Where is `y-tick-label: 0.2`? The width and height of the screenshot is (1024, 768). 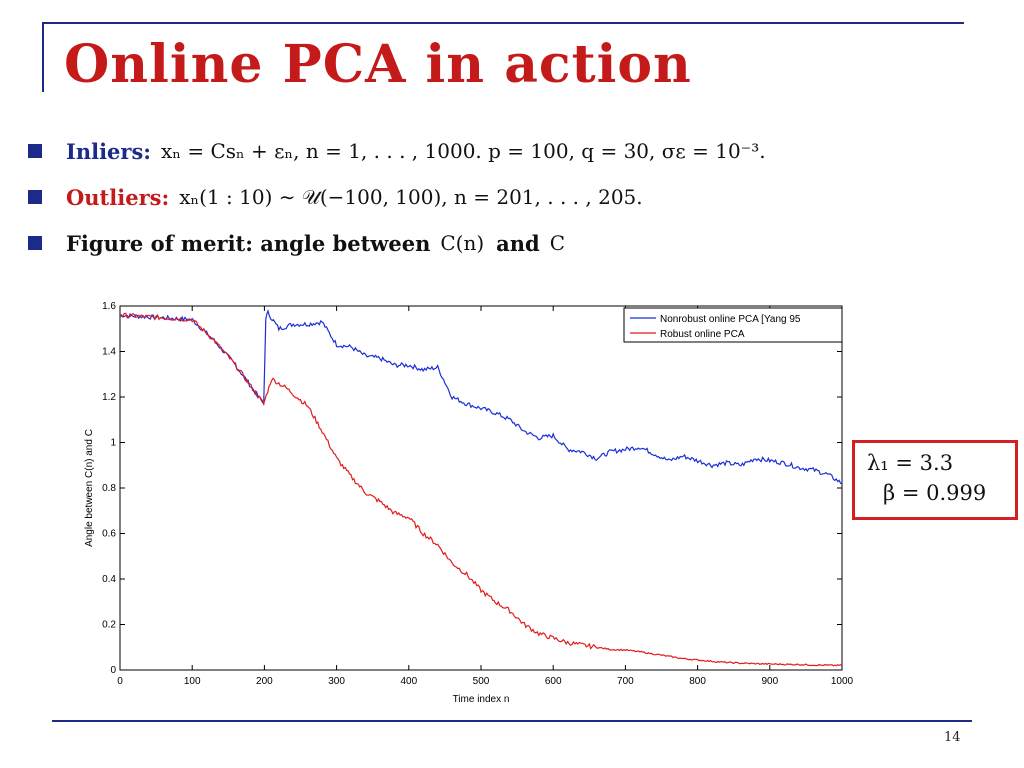
y-tick-label: 0.2 is located at coordinates (109, 625).